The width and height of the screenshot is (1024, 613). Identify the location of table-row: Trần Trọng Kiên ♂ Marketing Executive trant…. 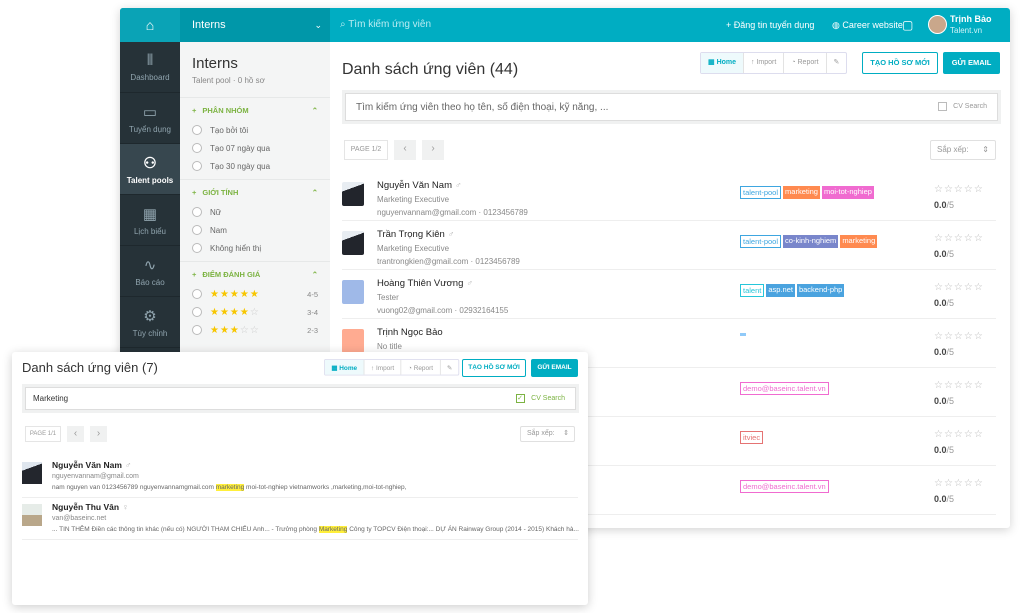
(669, 245).